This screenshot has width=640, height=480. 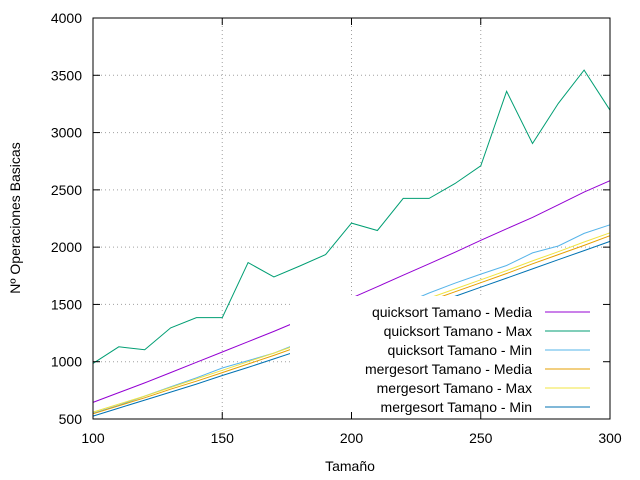 I want to click on y-tick-label: 3500, so click(x=66, y=75).